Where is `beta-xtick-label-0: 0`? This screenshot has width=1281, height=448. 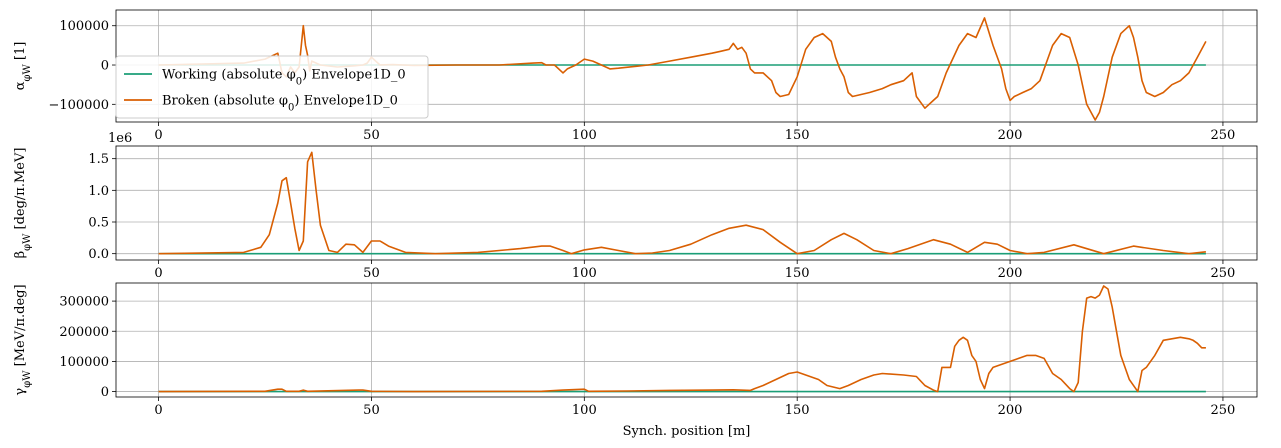 beta-xtick-label-0: 0 is located at coordinates (158, 273).